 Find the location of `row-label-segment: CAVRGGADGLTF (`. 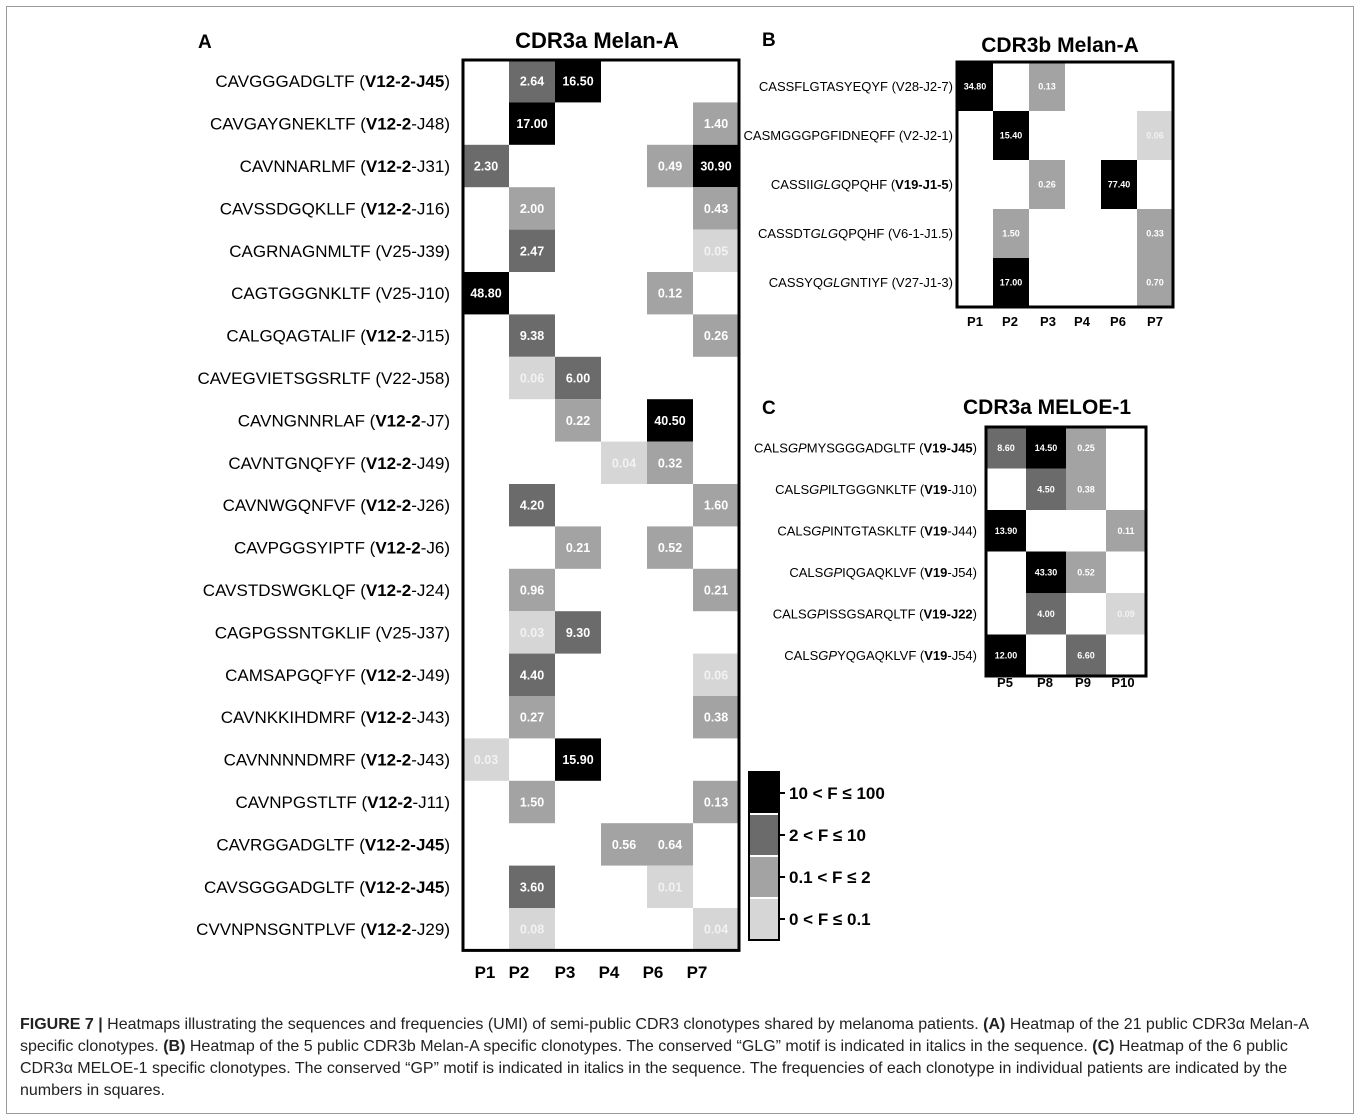

row-label-segment: CAVRGGADGLTF ( is located at coordinates (290, 844).